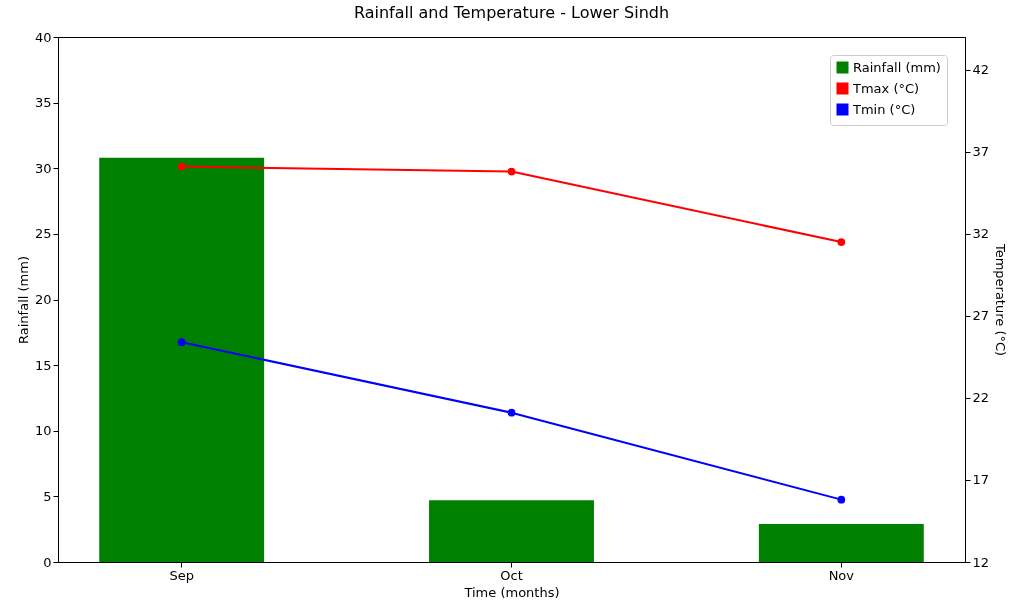 Image resolution: width=1012 pixels, height=604 pixels. What do you see at coordinates (886, 88) in the screenshot?
I see `legend-label: Tmax (°C)` at bounding box center [886, 88].